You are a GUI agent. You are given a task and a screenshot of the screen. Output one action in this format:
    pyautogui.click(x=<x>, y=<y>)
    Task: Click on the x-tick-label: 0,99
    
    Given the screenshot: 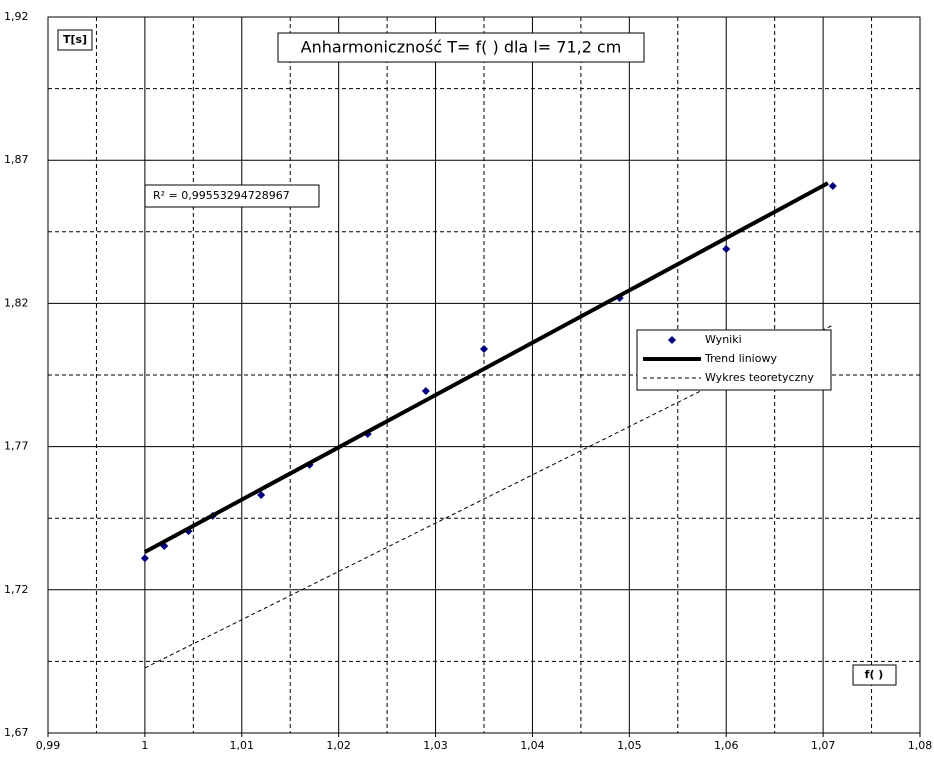 What is the action you would take?
    pyautogui.click(x=48, y=745)
    